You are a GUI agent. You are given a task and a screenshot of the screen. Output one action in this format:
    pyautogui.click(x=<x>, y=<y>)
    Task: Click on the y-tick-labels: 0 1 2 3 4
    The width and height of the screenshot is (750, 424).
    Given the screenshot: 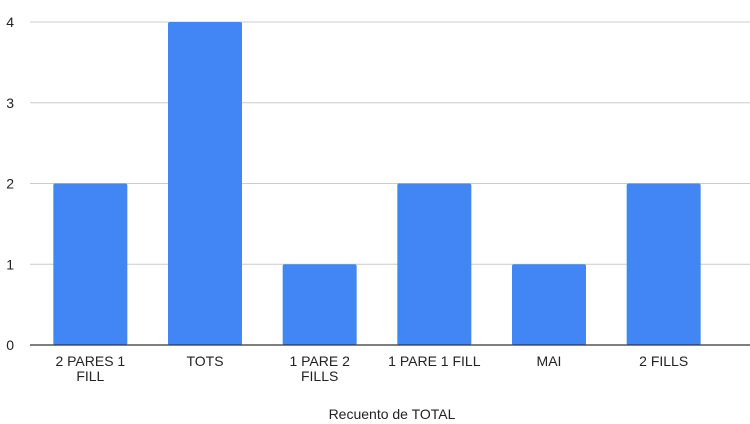 What is the action you would take?
    pyautogui.click(x=10, y=183)
    